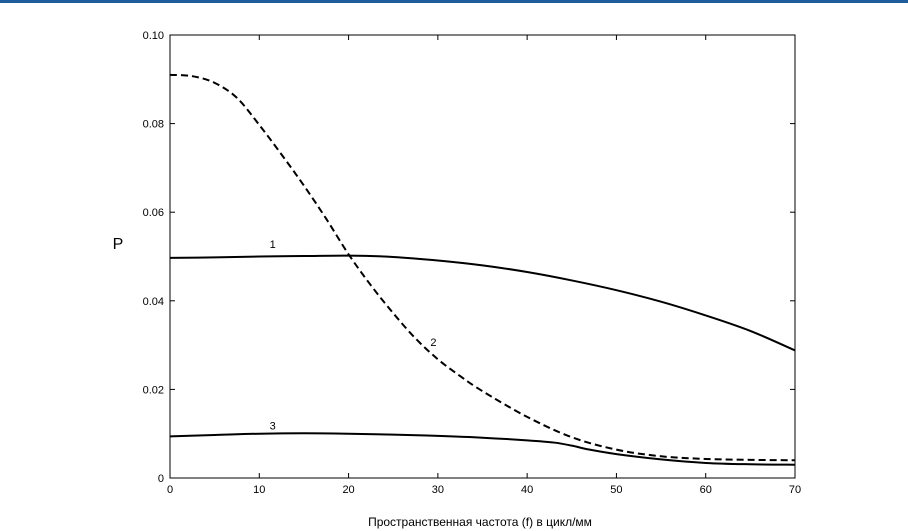 Image resolution: width=908 pixels, height=531 pixels. I want to click on series-label-1: 1, so click(273, 245).